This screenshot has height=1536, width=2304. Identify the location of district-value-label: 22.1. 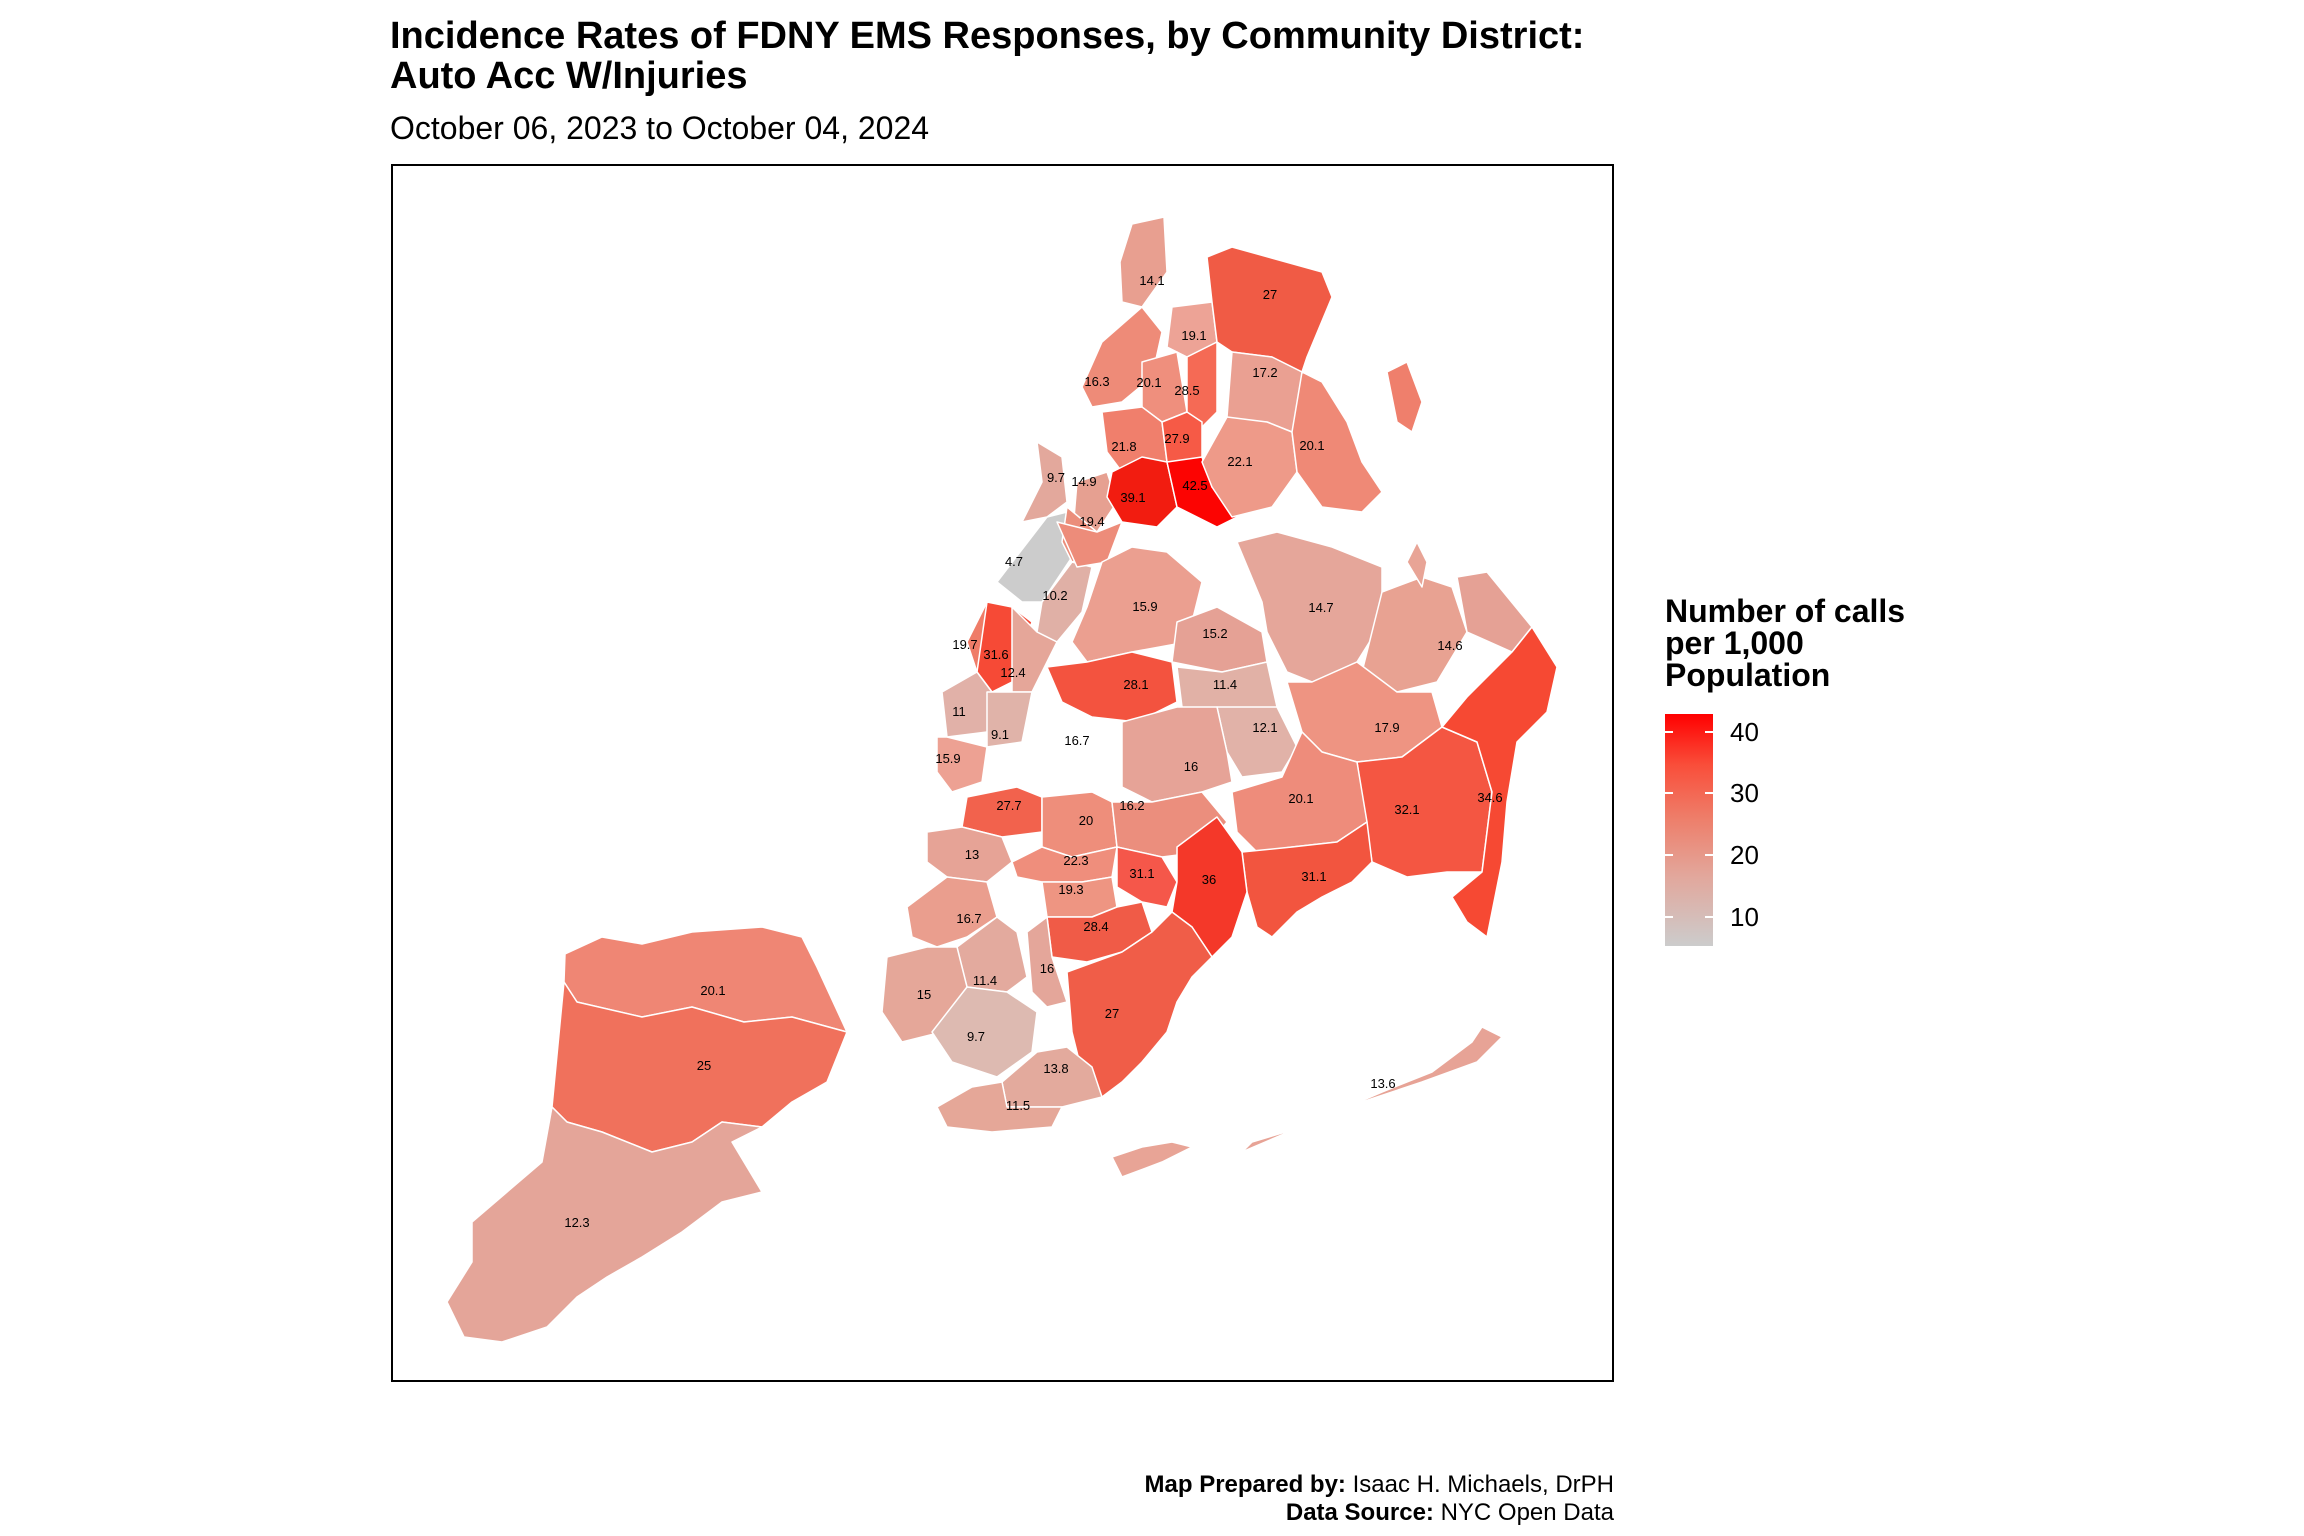
(1239, 461).